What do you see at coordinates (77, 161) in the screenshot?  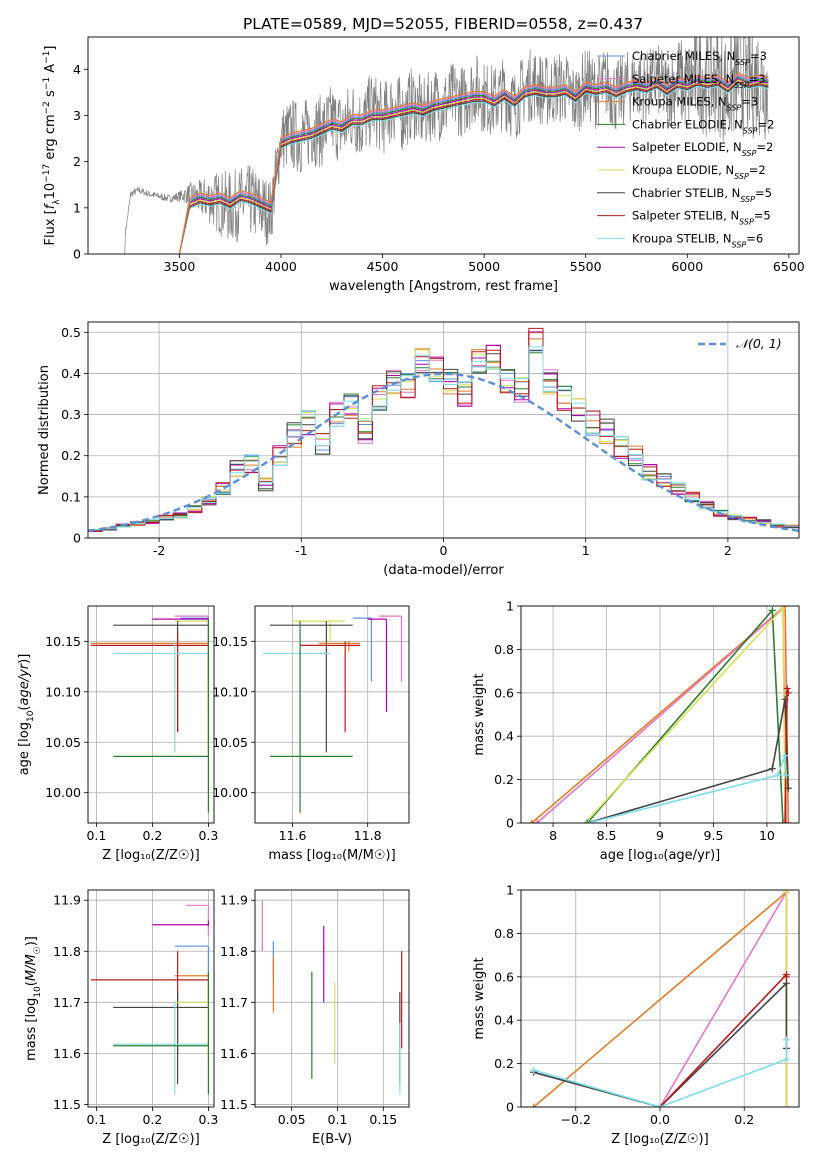 I see `y-tick-label: 2` at bounding box center [77, 161].